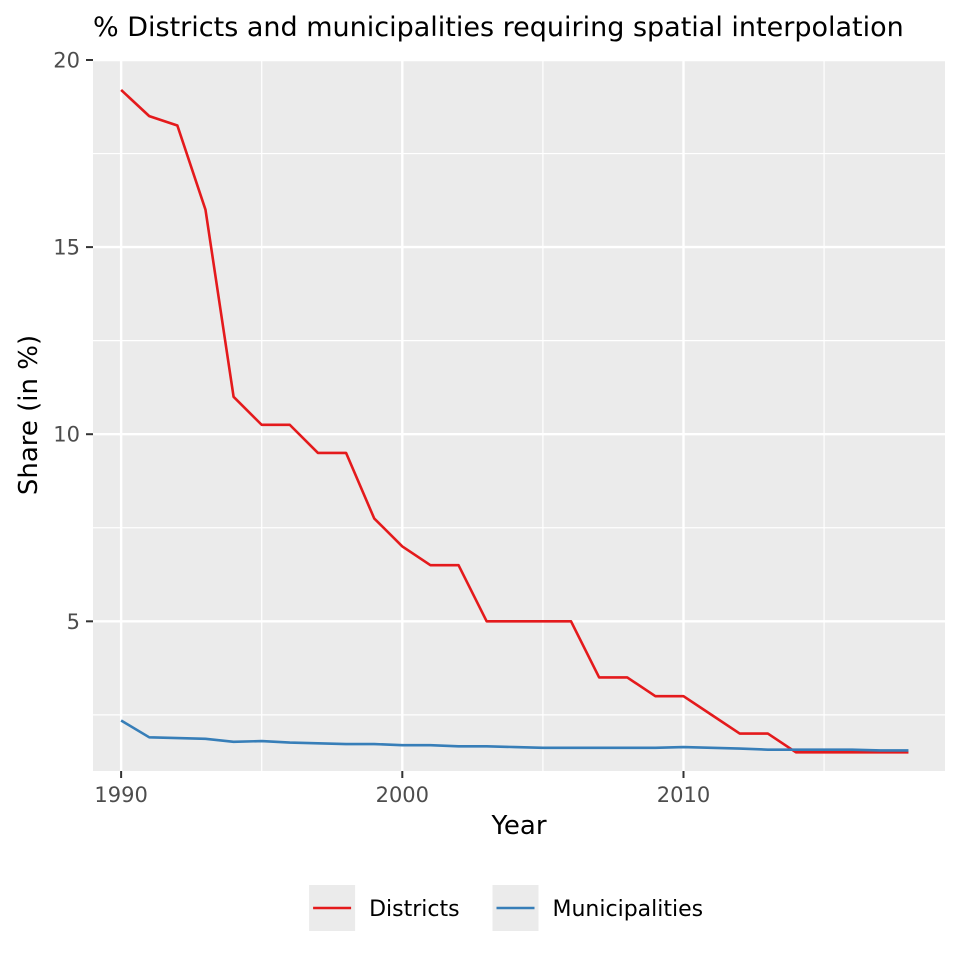 The height and width of the screenshot is (960, 960). Describe the element at coordinates (29, 415) in the screenshot. I see `y-axis-title: Share (in %)` at that location.